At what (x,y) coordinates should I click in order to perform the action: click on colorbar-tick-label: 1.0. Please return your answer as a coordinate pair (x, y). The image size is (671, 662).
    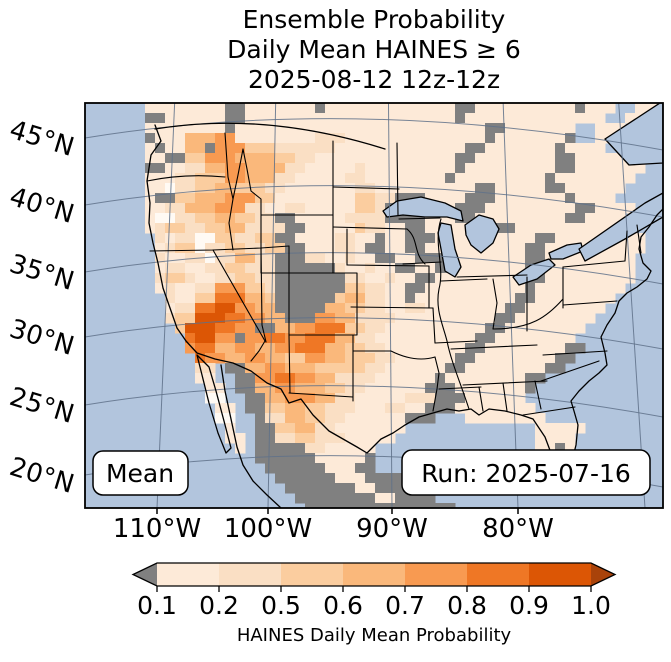
    Looking at the image, I should click on (591, 605).